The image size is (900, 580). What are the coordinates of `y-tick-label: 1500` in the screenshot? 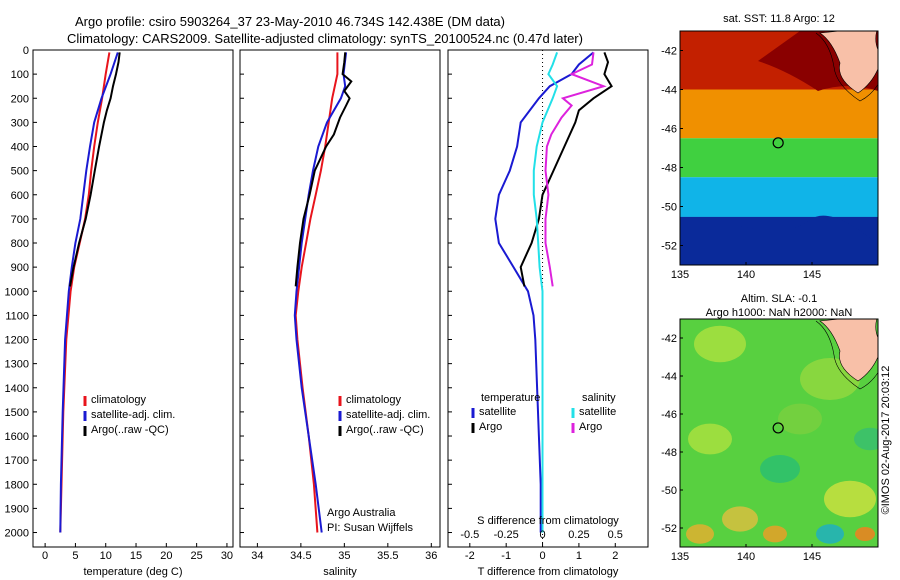 It's located at (17, 413).